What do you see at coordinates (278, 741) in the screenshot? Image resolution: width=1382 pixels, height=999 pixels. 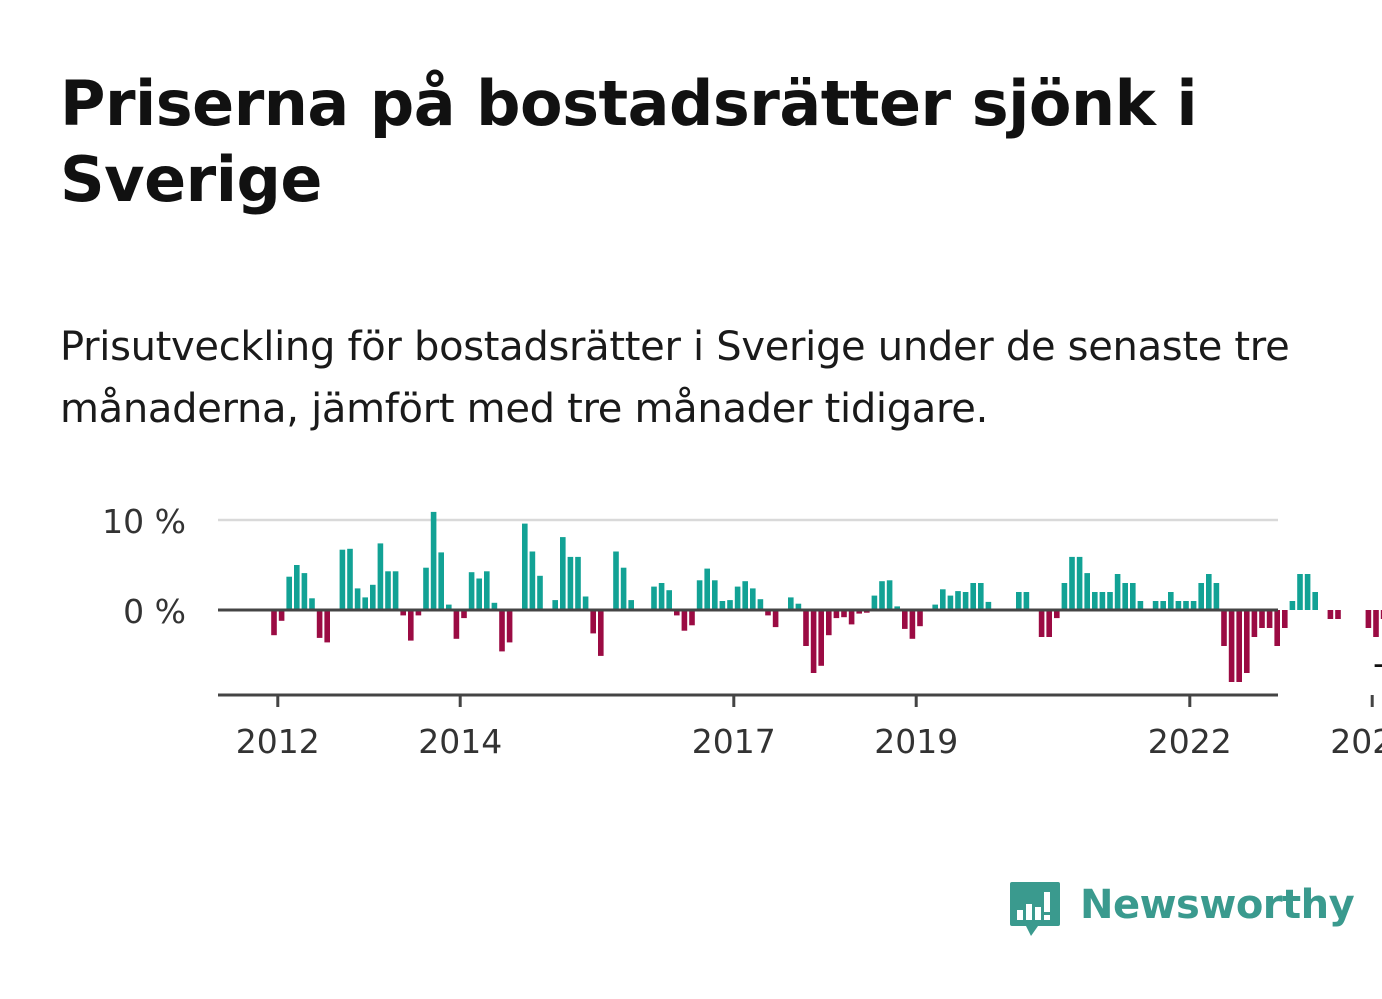 I see `x-tick-label: 2012` at bounding box center [278, 741].